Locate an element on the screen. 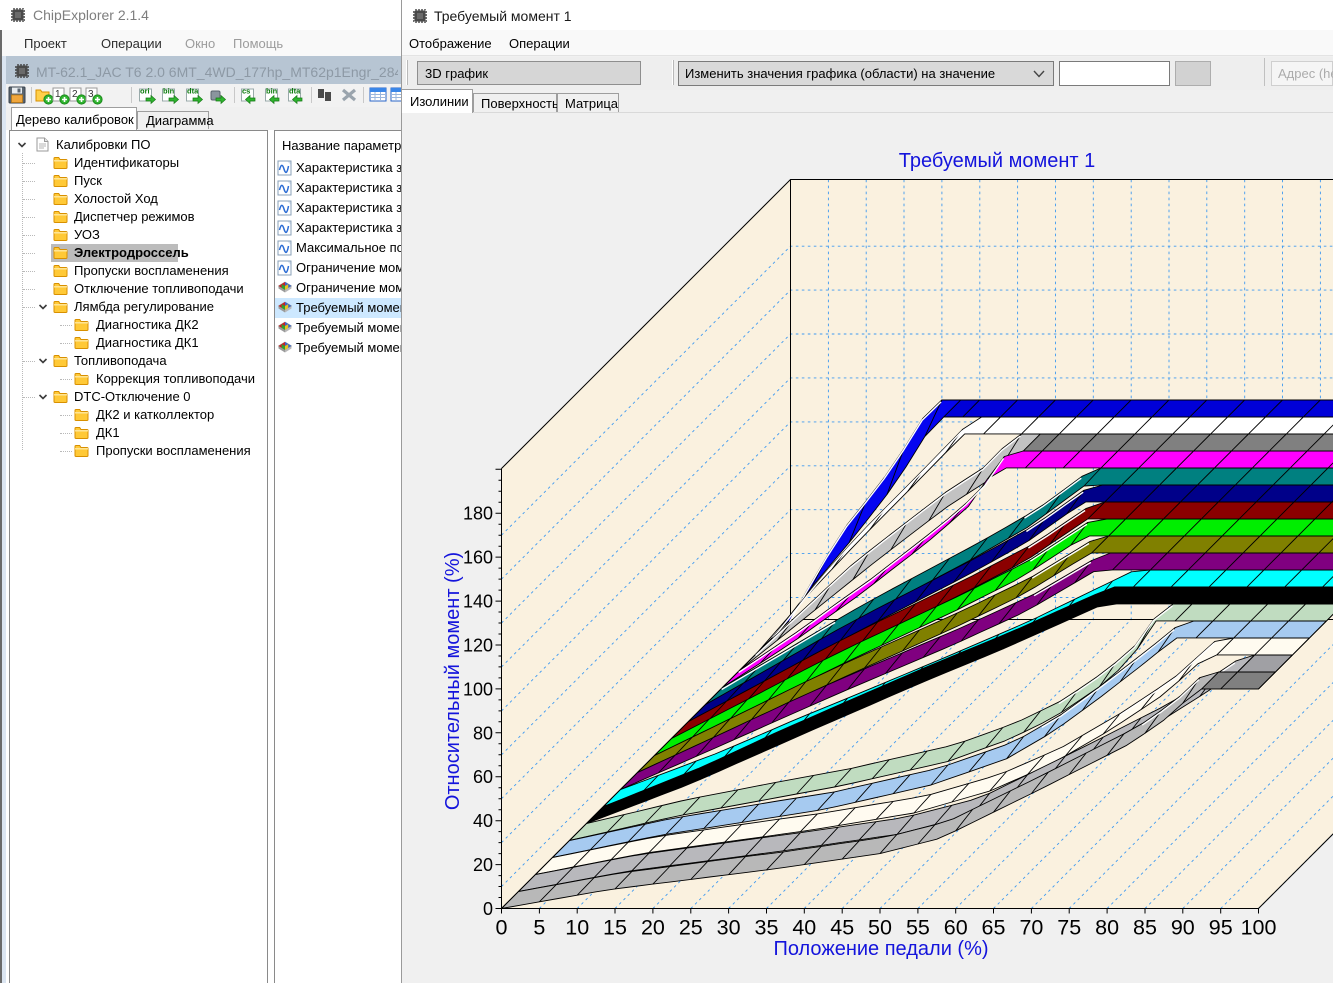 This screenshot has width=1333, height=983. svg-text: 10 is located at coordinates (577, 928).